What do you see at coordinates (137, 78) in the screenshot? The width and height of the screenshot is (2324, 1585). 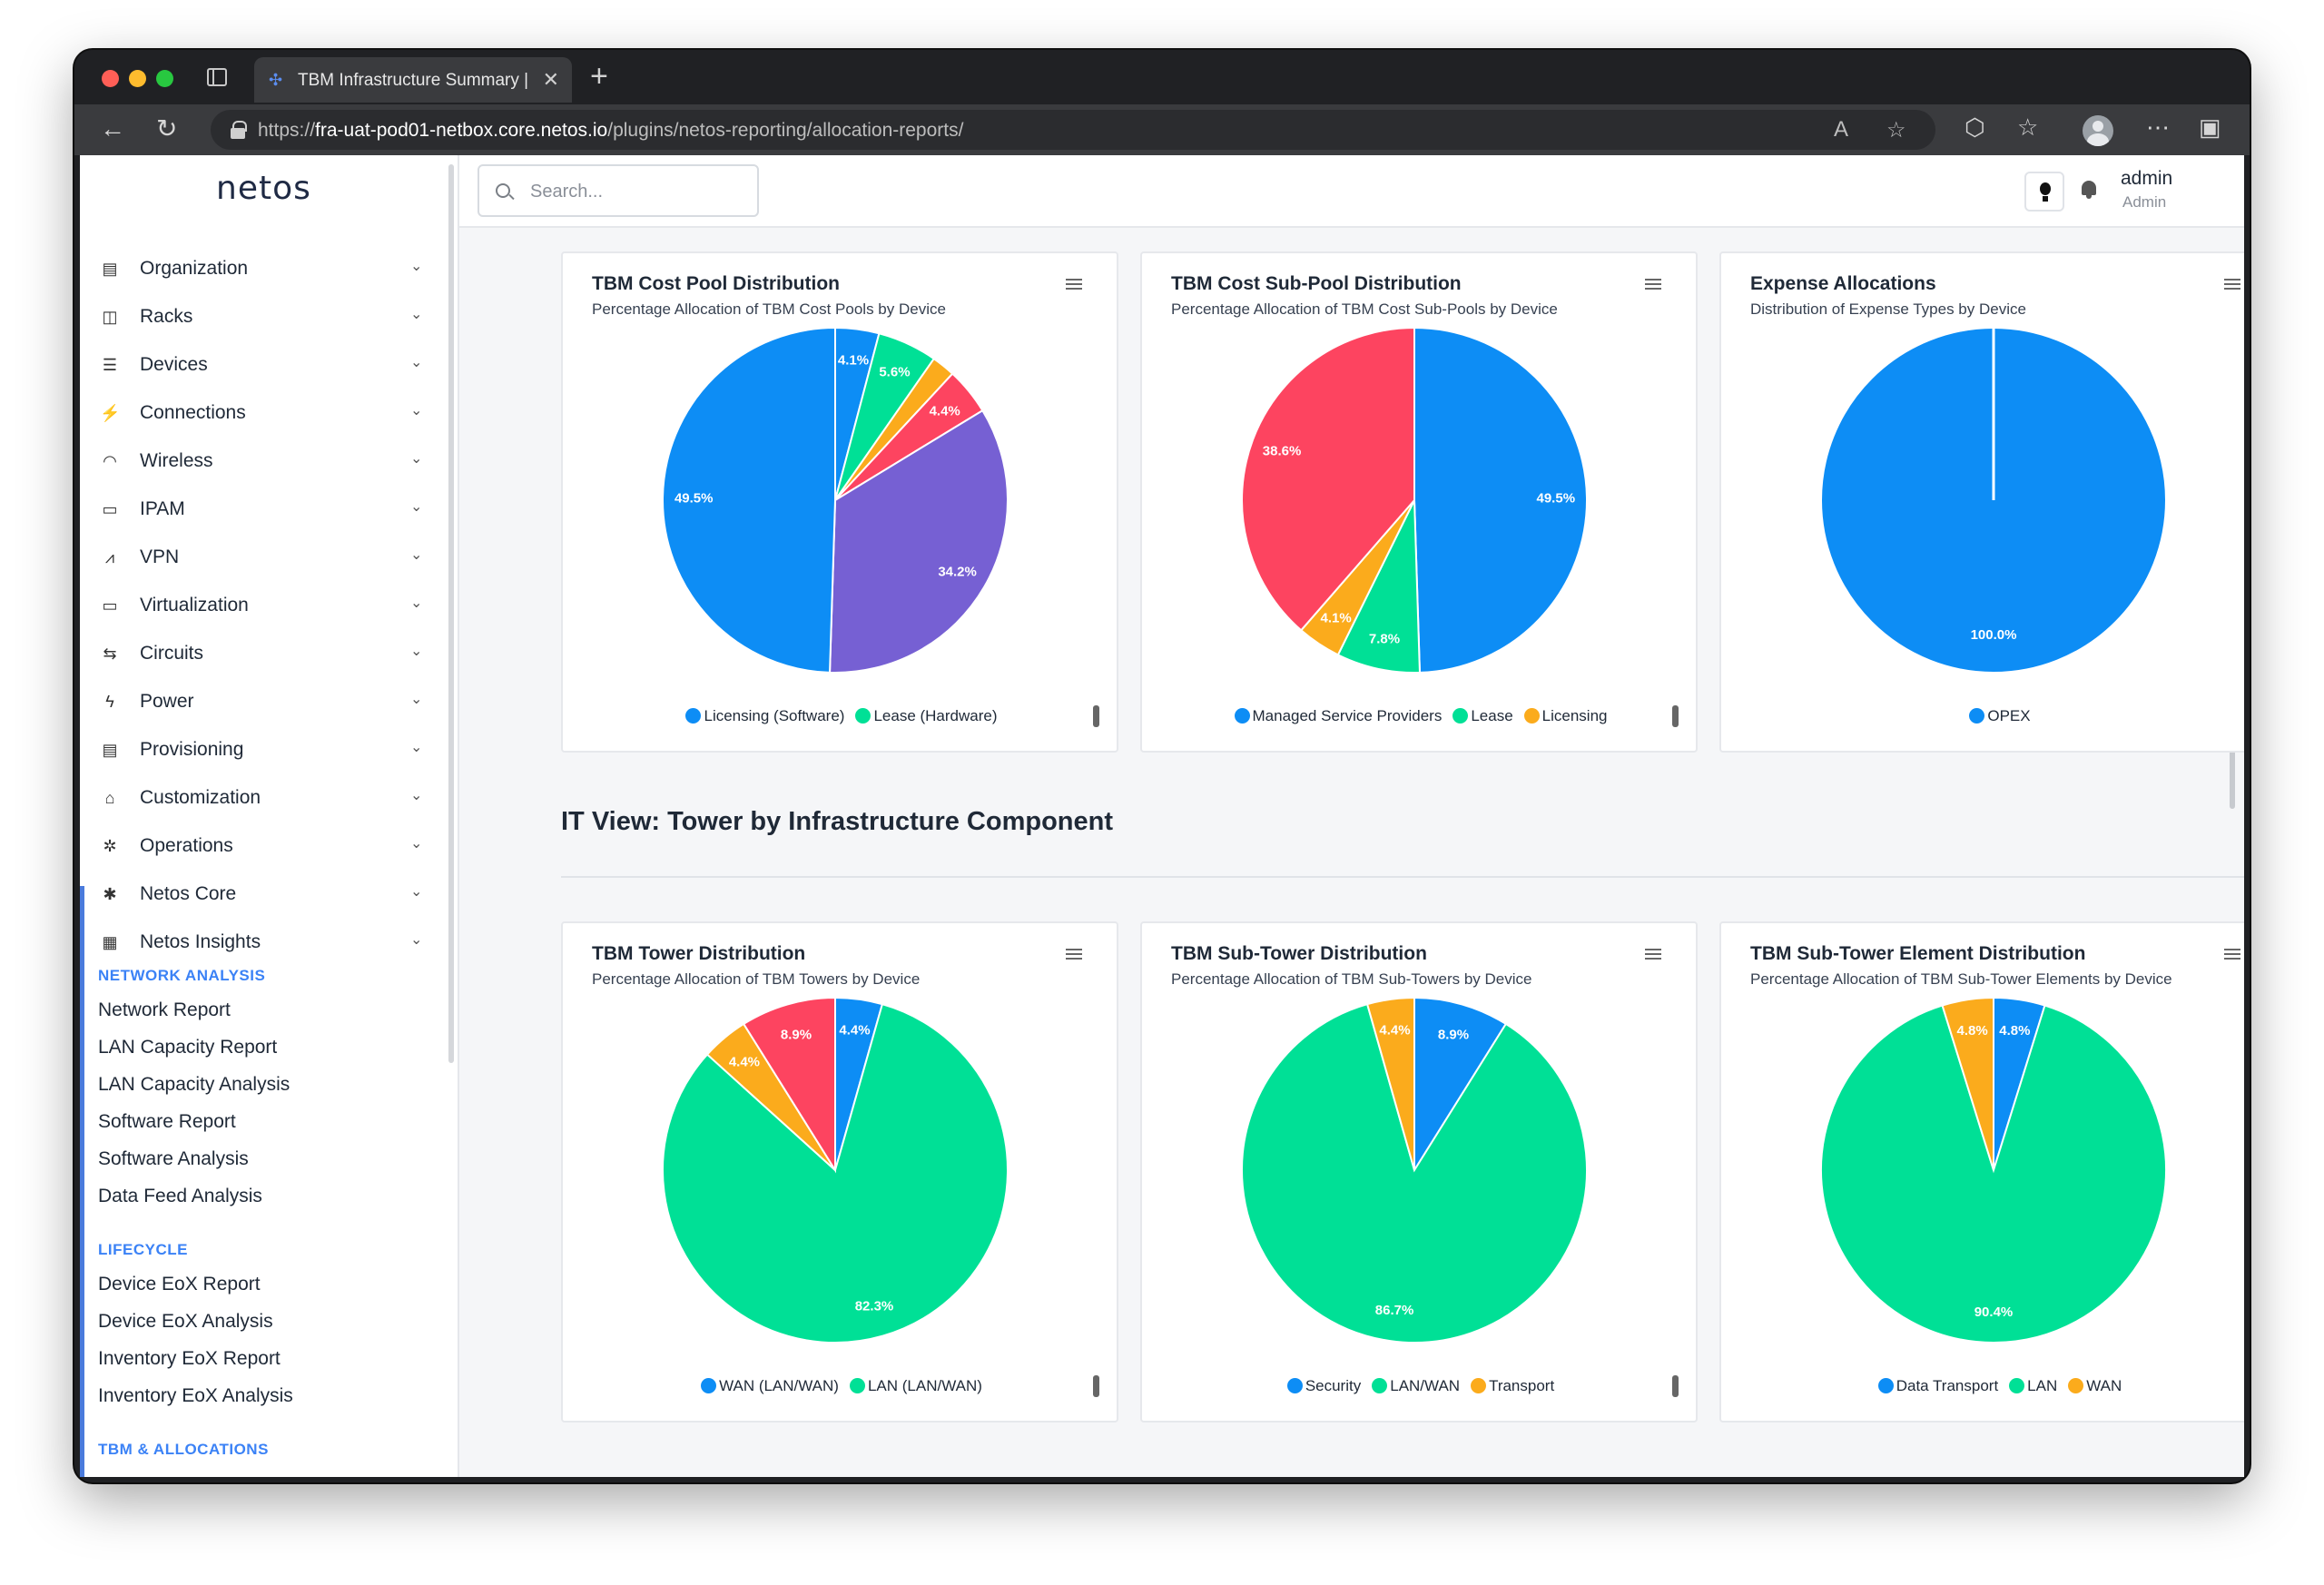 I see `minimize-window-button` at bounding box center [137, 78].